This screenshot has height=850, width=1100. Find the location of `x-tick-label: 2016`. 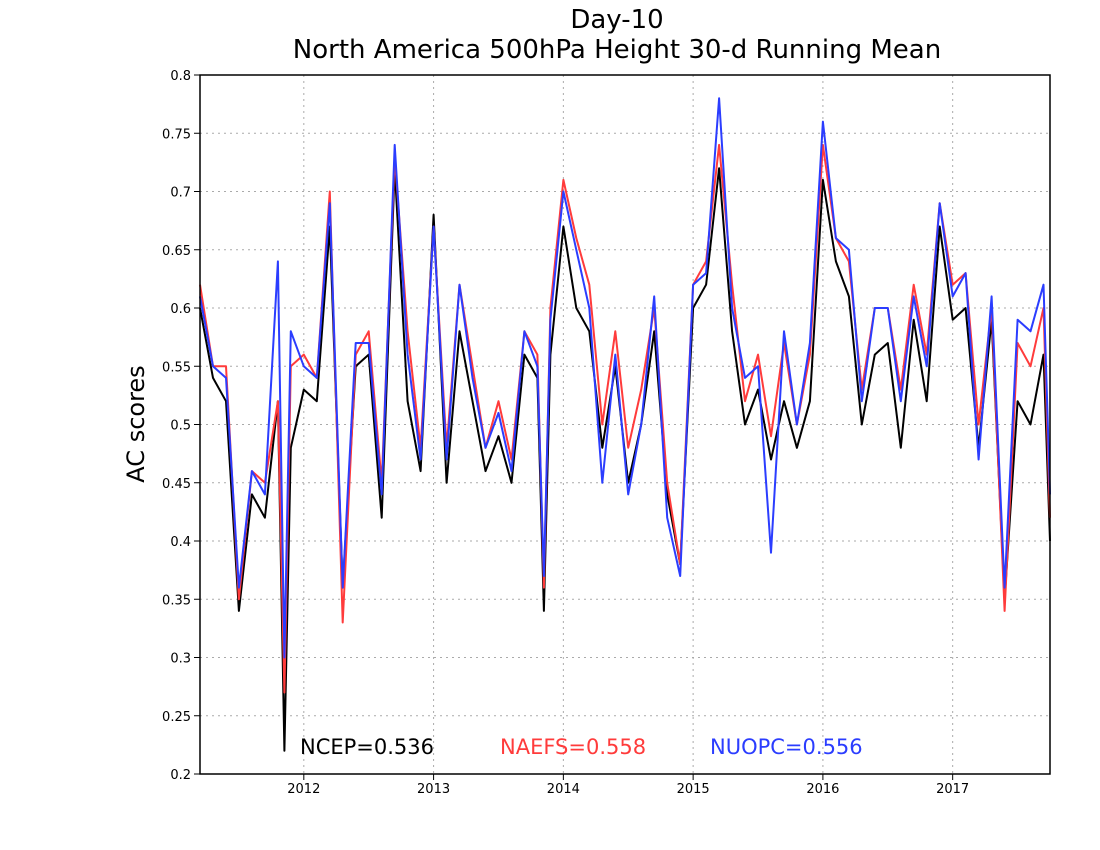

x-tick-label: 2016 is located at coordinates (822, 789).